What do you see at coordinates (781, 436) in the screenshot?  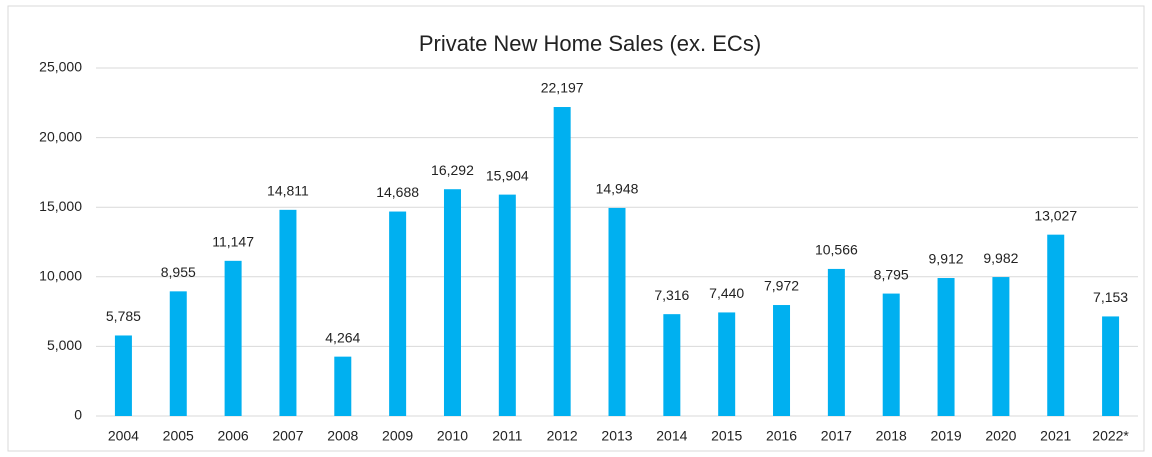 I see `x-tick-label: 2016` at bounding box center [781, 436].